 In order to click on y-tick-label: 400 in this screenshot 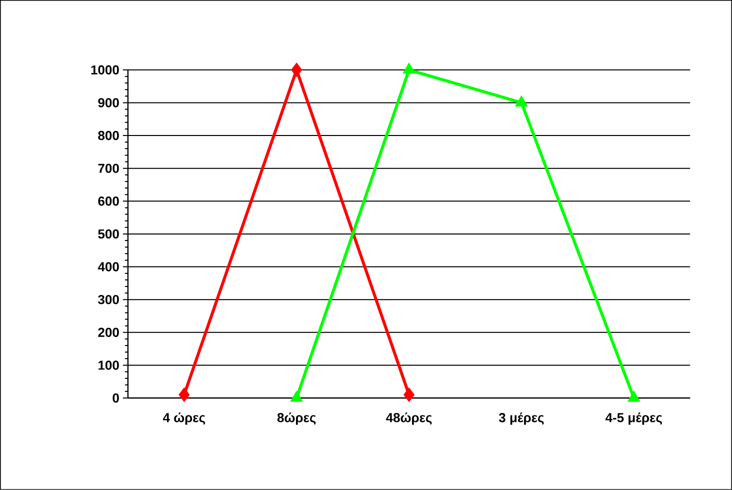, I will do `click(108, 267)`.